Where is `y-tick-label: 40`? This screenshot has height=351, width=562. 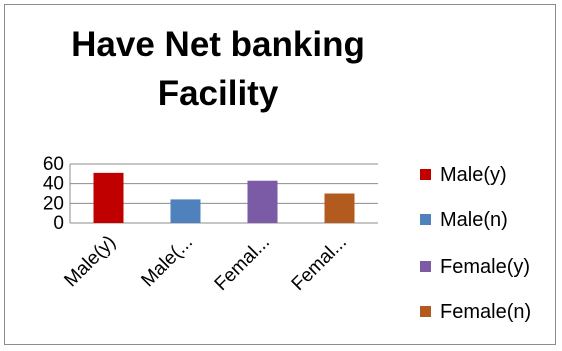
y-tick-label: 40 is located at coordinates (53, 184).